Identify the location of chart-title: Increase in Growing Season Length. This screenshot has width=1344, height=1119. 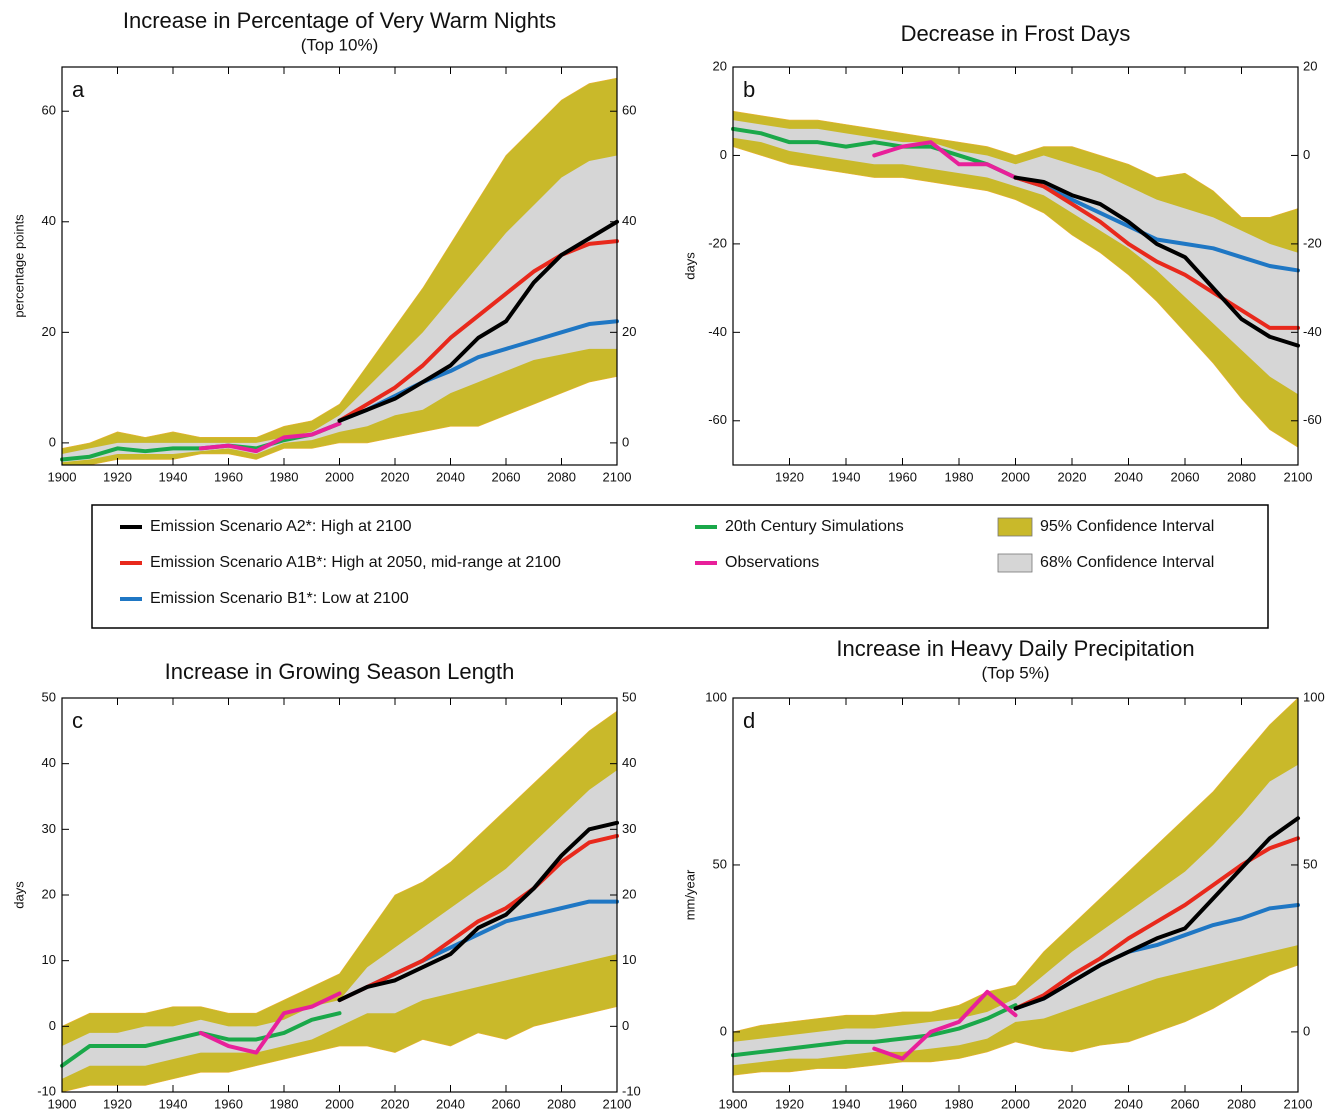
(340, 671).